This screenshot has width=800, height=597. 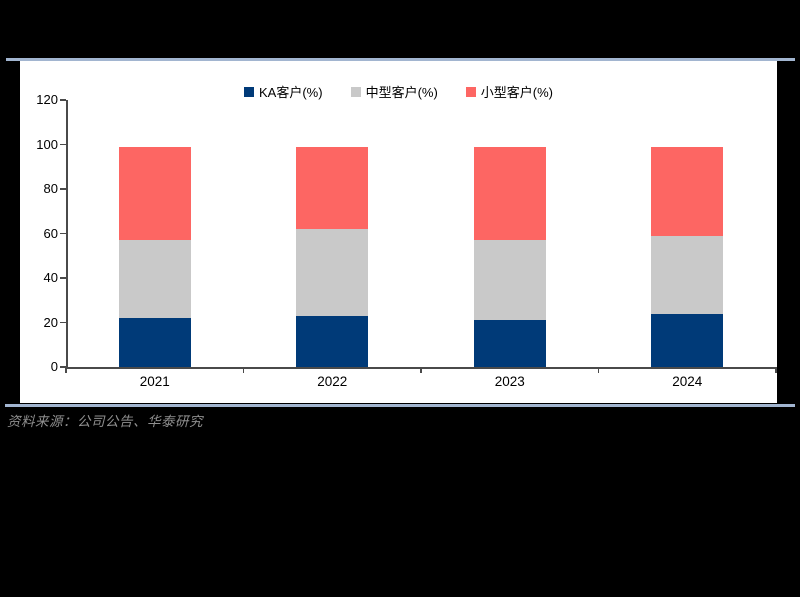 I want to click on chart-legend: KA客户(%) 中型客户(%) 小型客户(%), so click(x=398, y=91).